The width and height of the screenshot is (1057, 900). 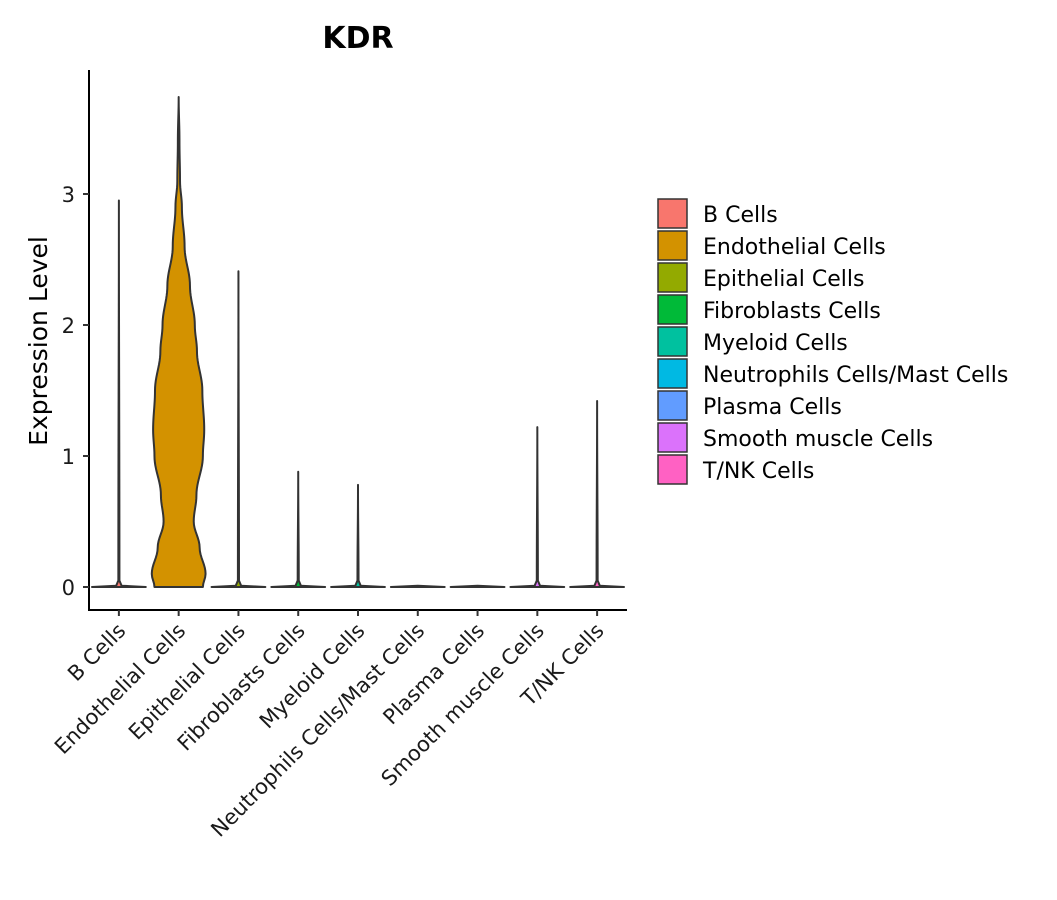 I want to click on y-tick-label: 0, so click(x=68, y=588).